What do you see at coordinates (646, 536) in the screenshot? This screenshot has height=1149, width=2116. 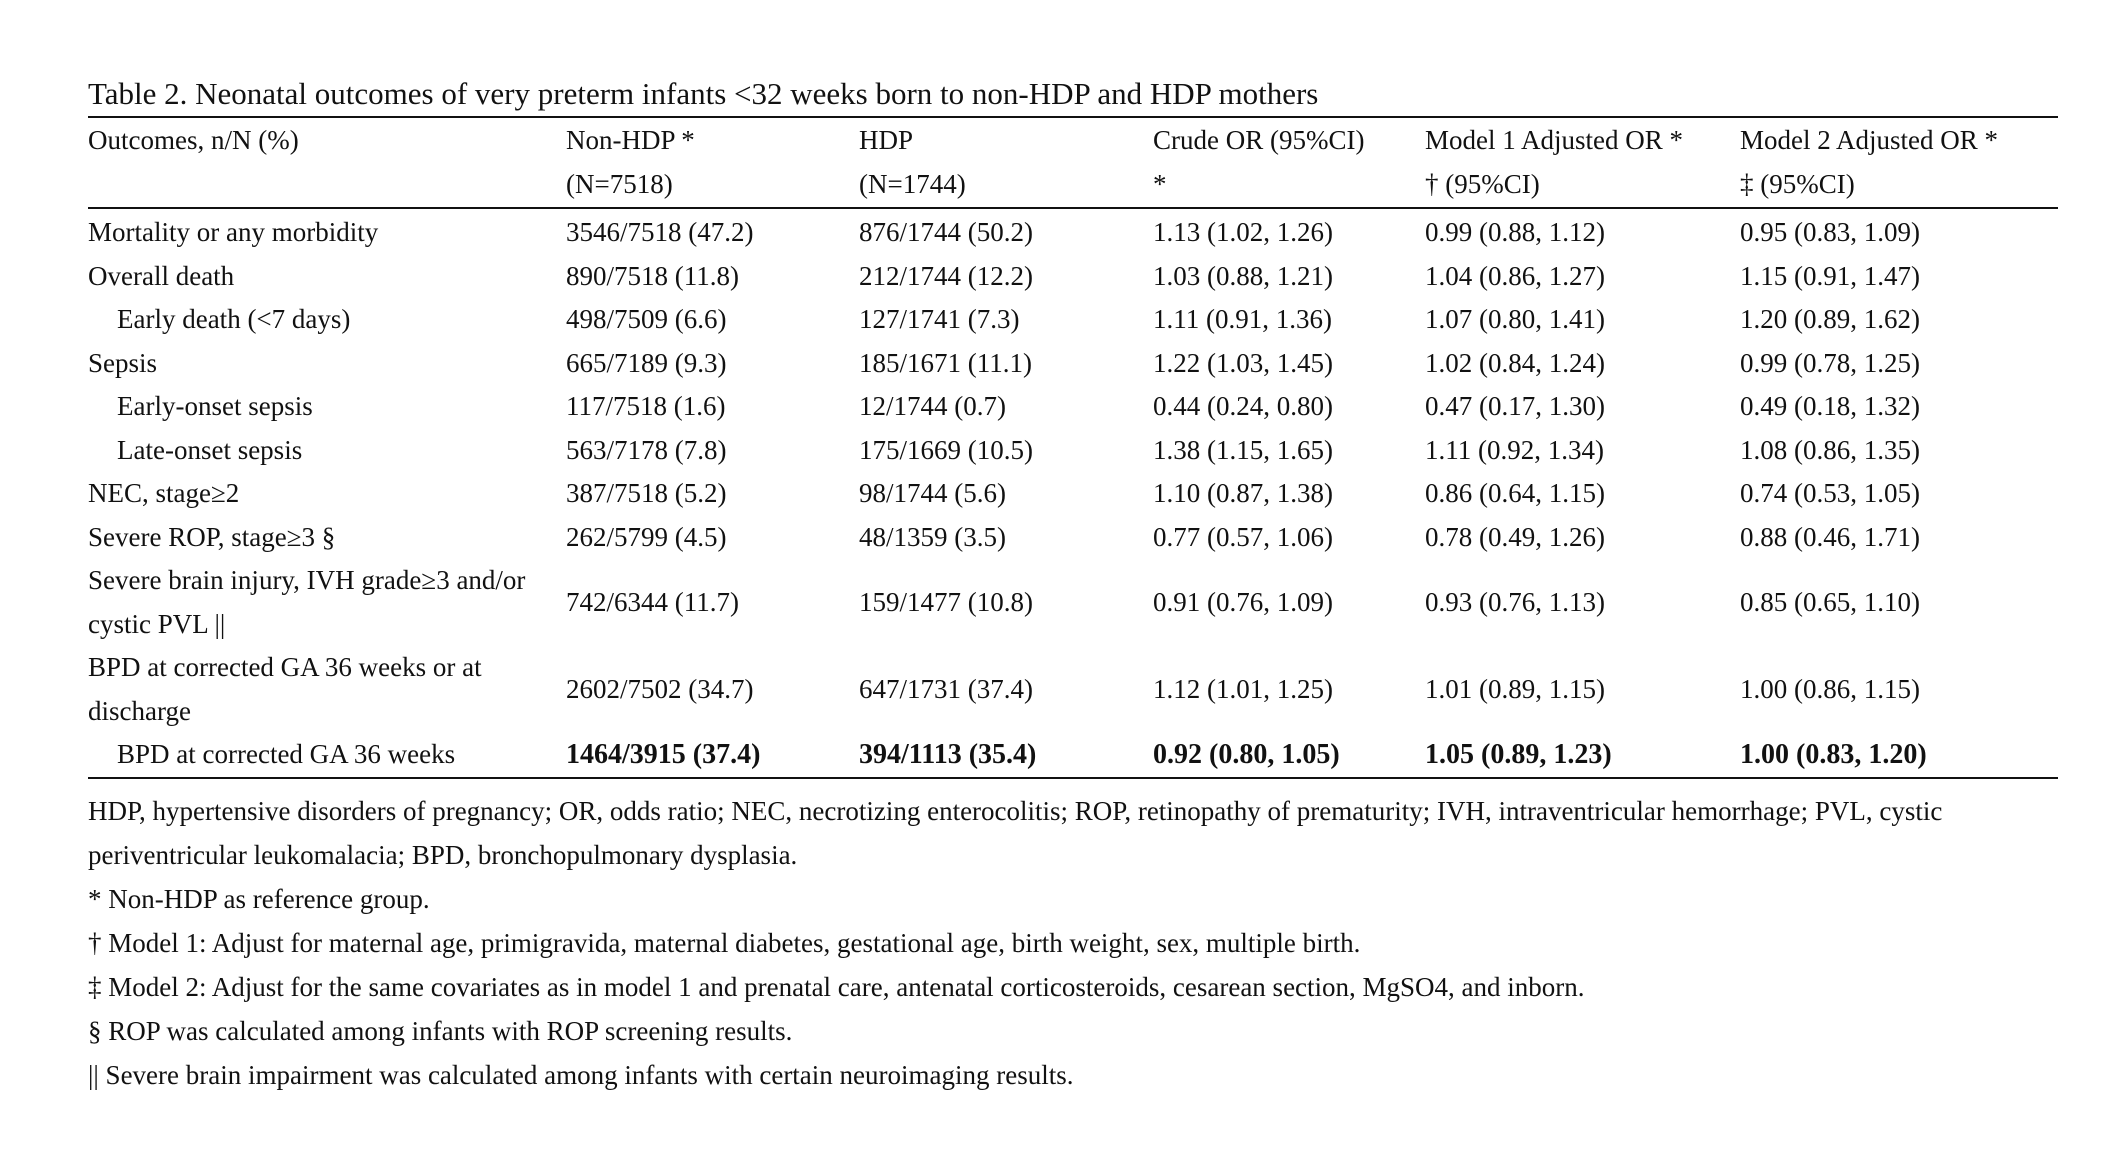 I see `non-hdp-value: 262/5799 (4.5)` at bounding box center [646, 536].